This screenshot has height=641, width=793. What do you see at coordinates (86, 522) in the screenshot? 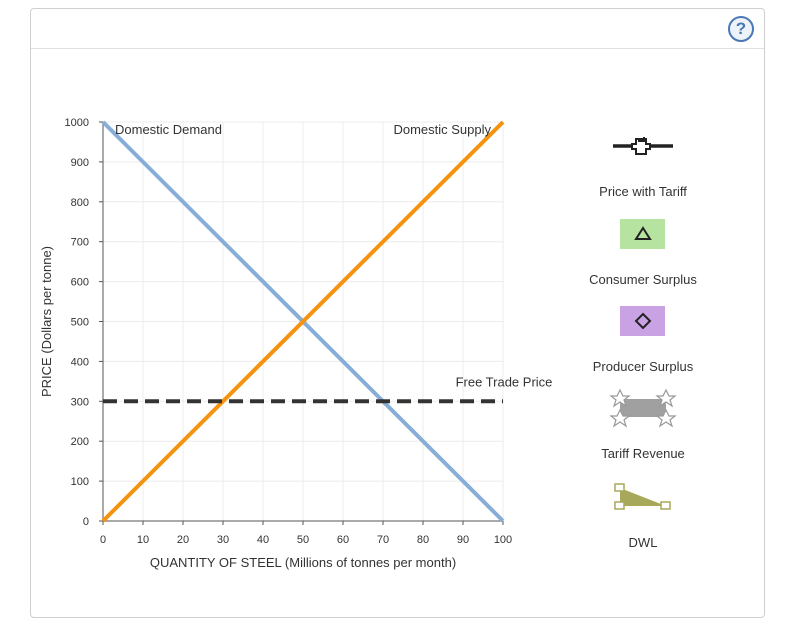
I see `y-tick-label: 0` at bounding box center [86, 522].